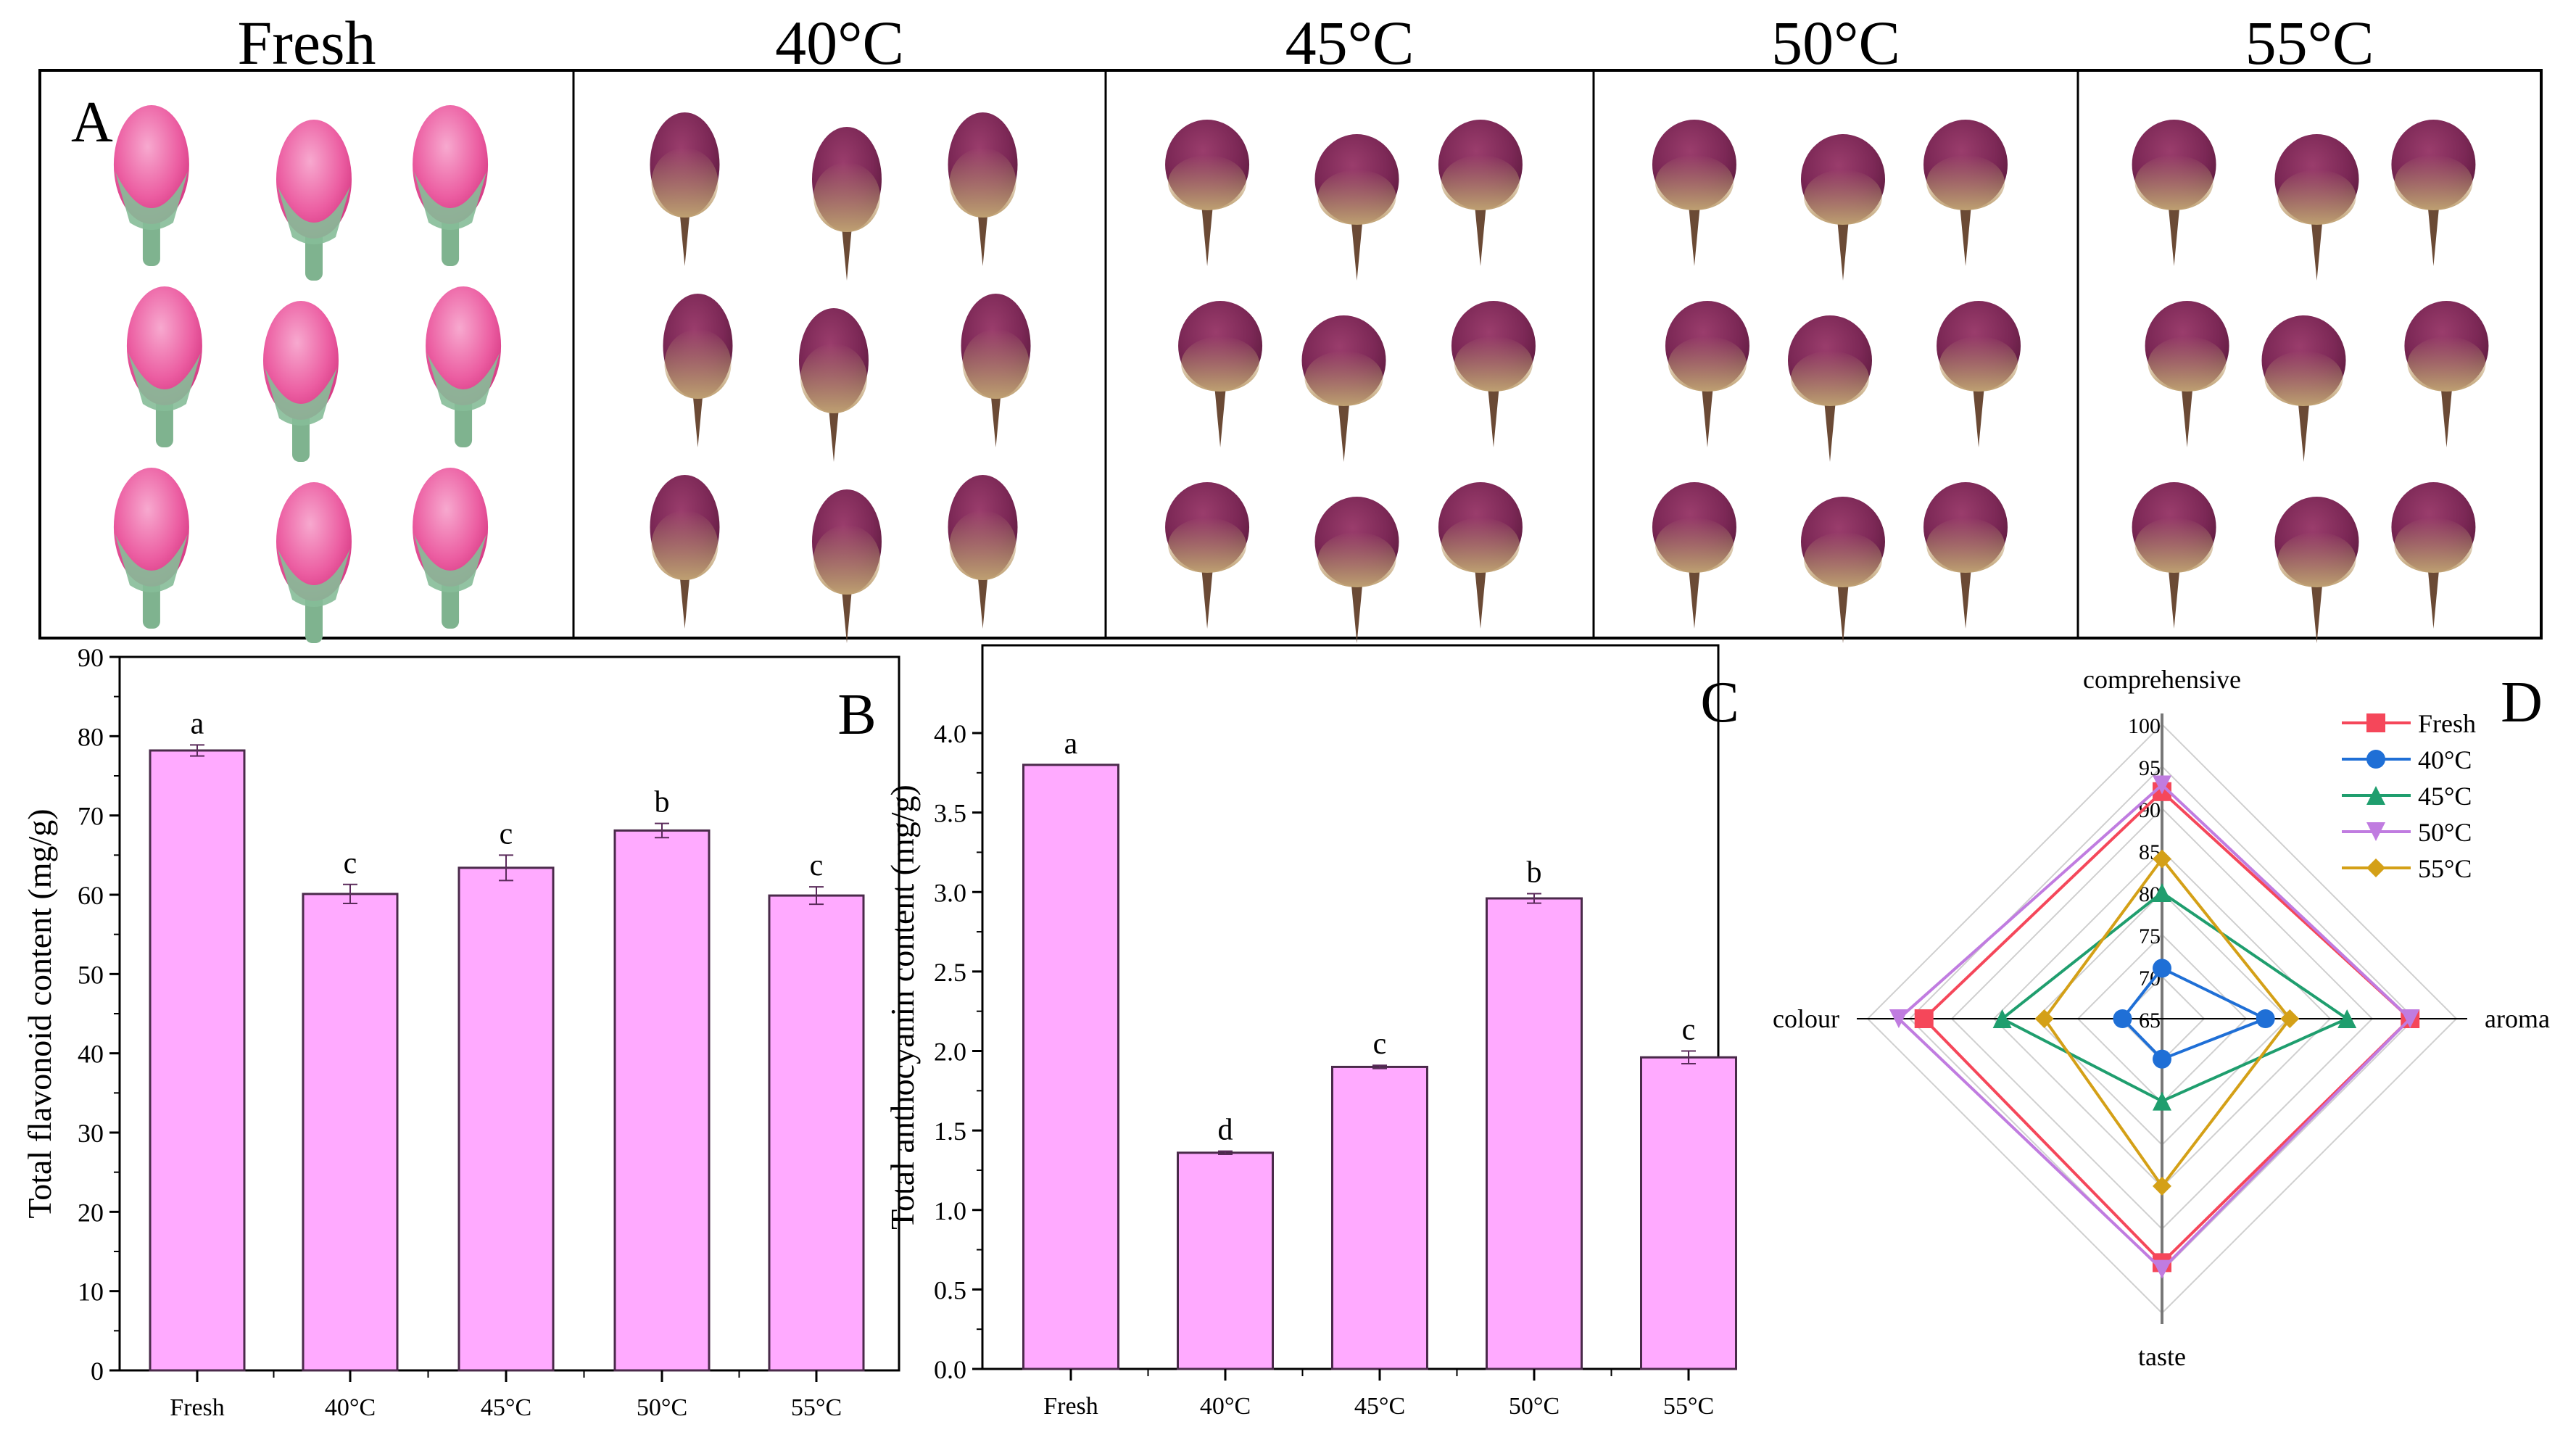  I want to click on y-tick-label: 40, so click(91, 1054).